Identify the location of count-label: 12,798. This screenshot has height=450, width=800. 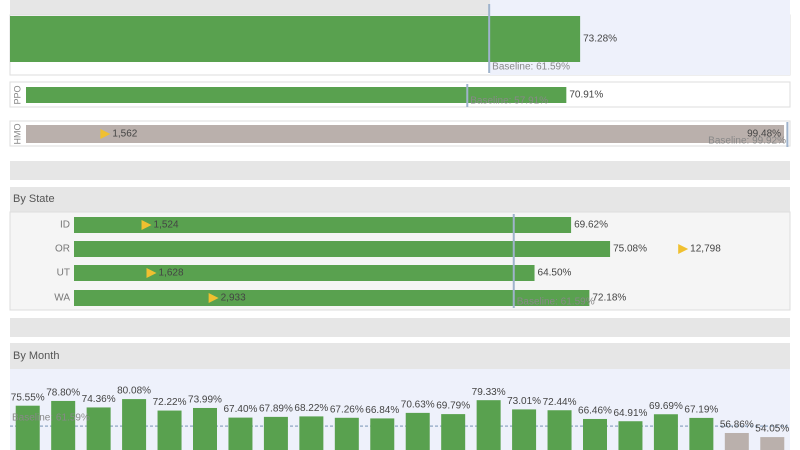
(705, 249).